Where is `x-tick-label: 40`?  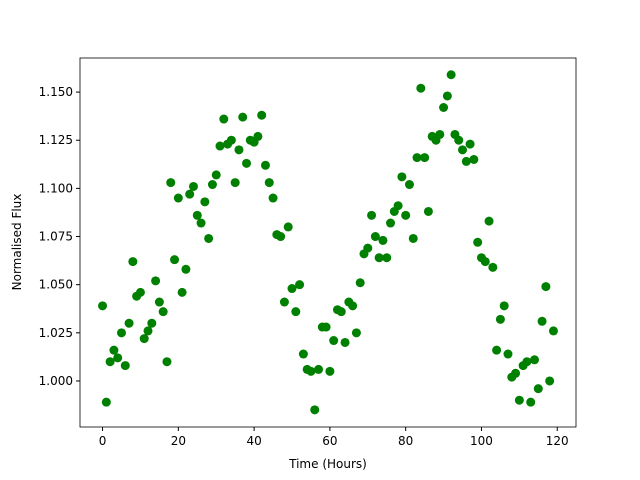
x-tick-label: 40 is located at coordinates (253, 441).